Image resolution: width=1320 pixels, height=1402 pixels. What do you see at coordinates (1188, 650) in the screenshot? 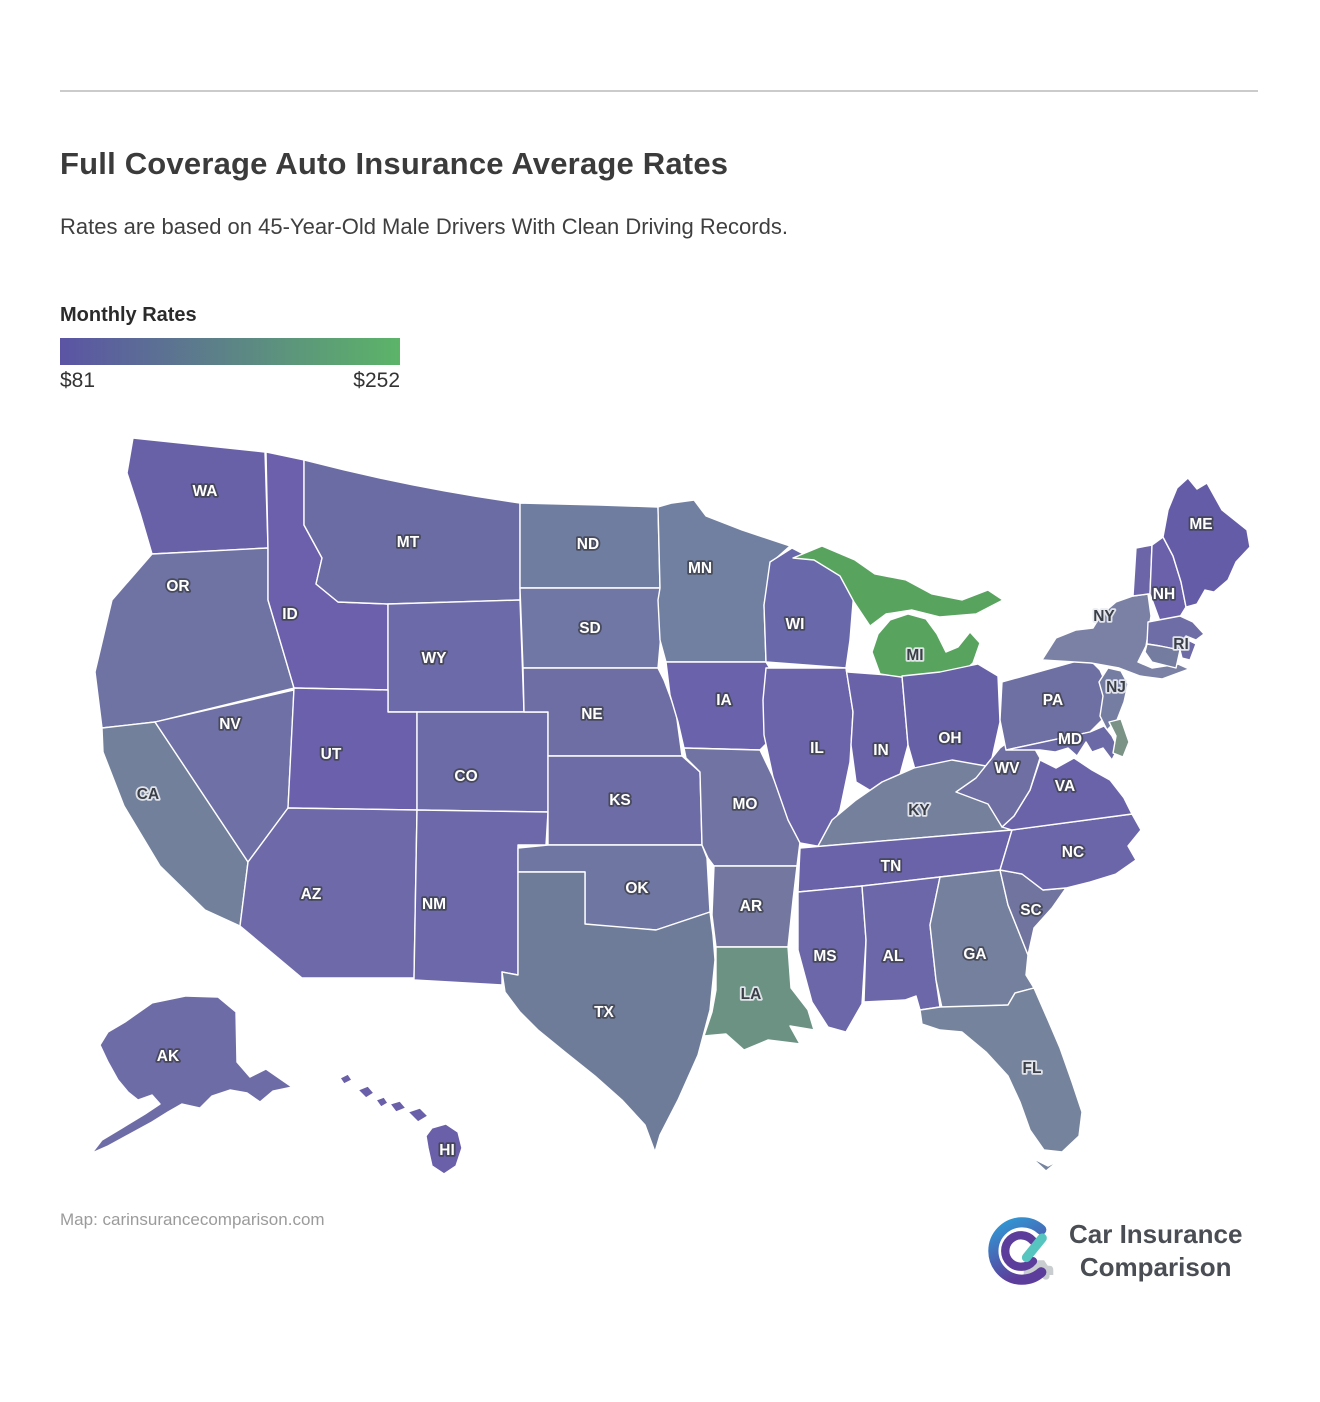
I see `state-ri` at bounding box center [1188, 650].